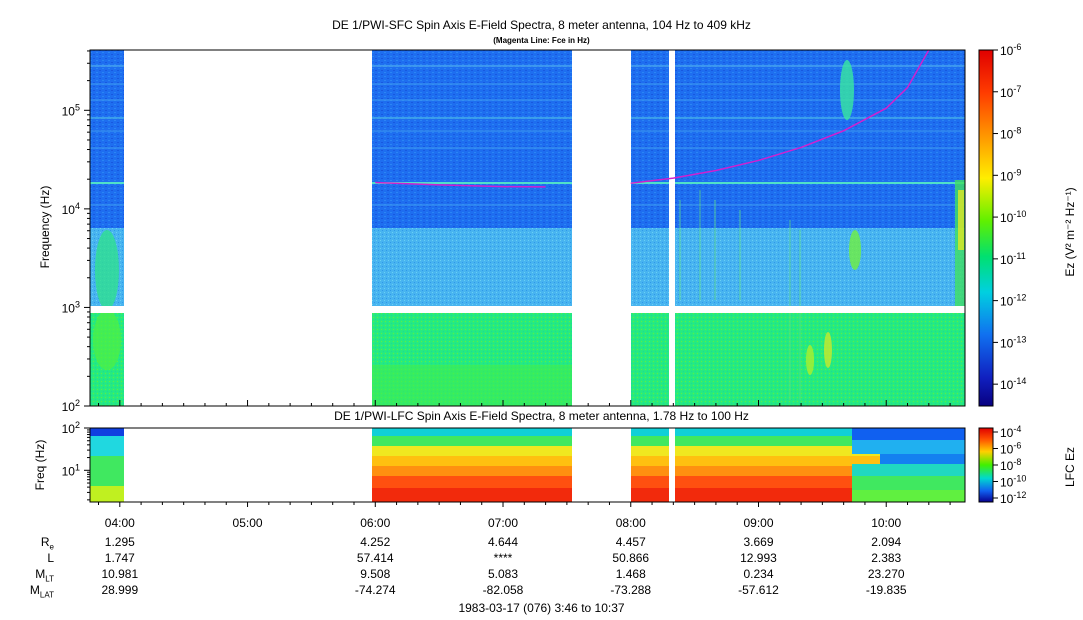 The image size is (1083, 620). Describe the element at coordinates (1013, 482) in the screenshot. I see `lfc-colorbar-tick-label: 10⁻¹⁰` at that location.